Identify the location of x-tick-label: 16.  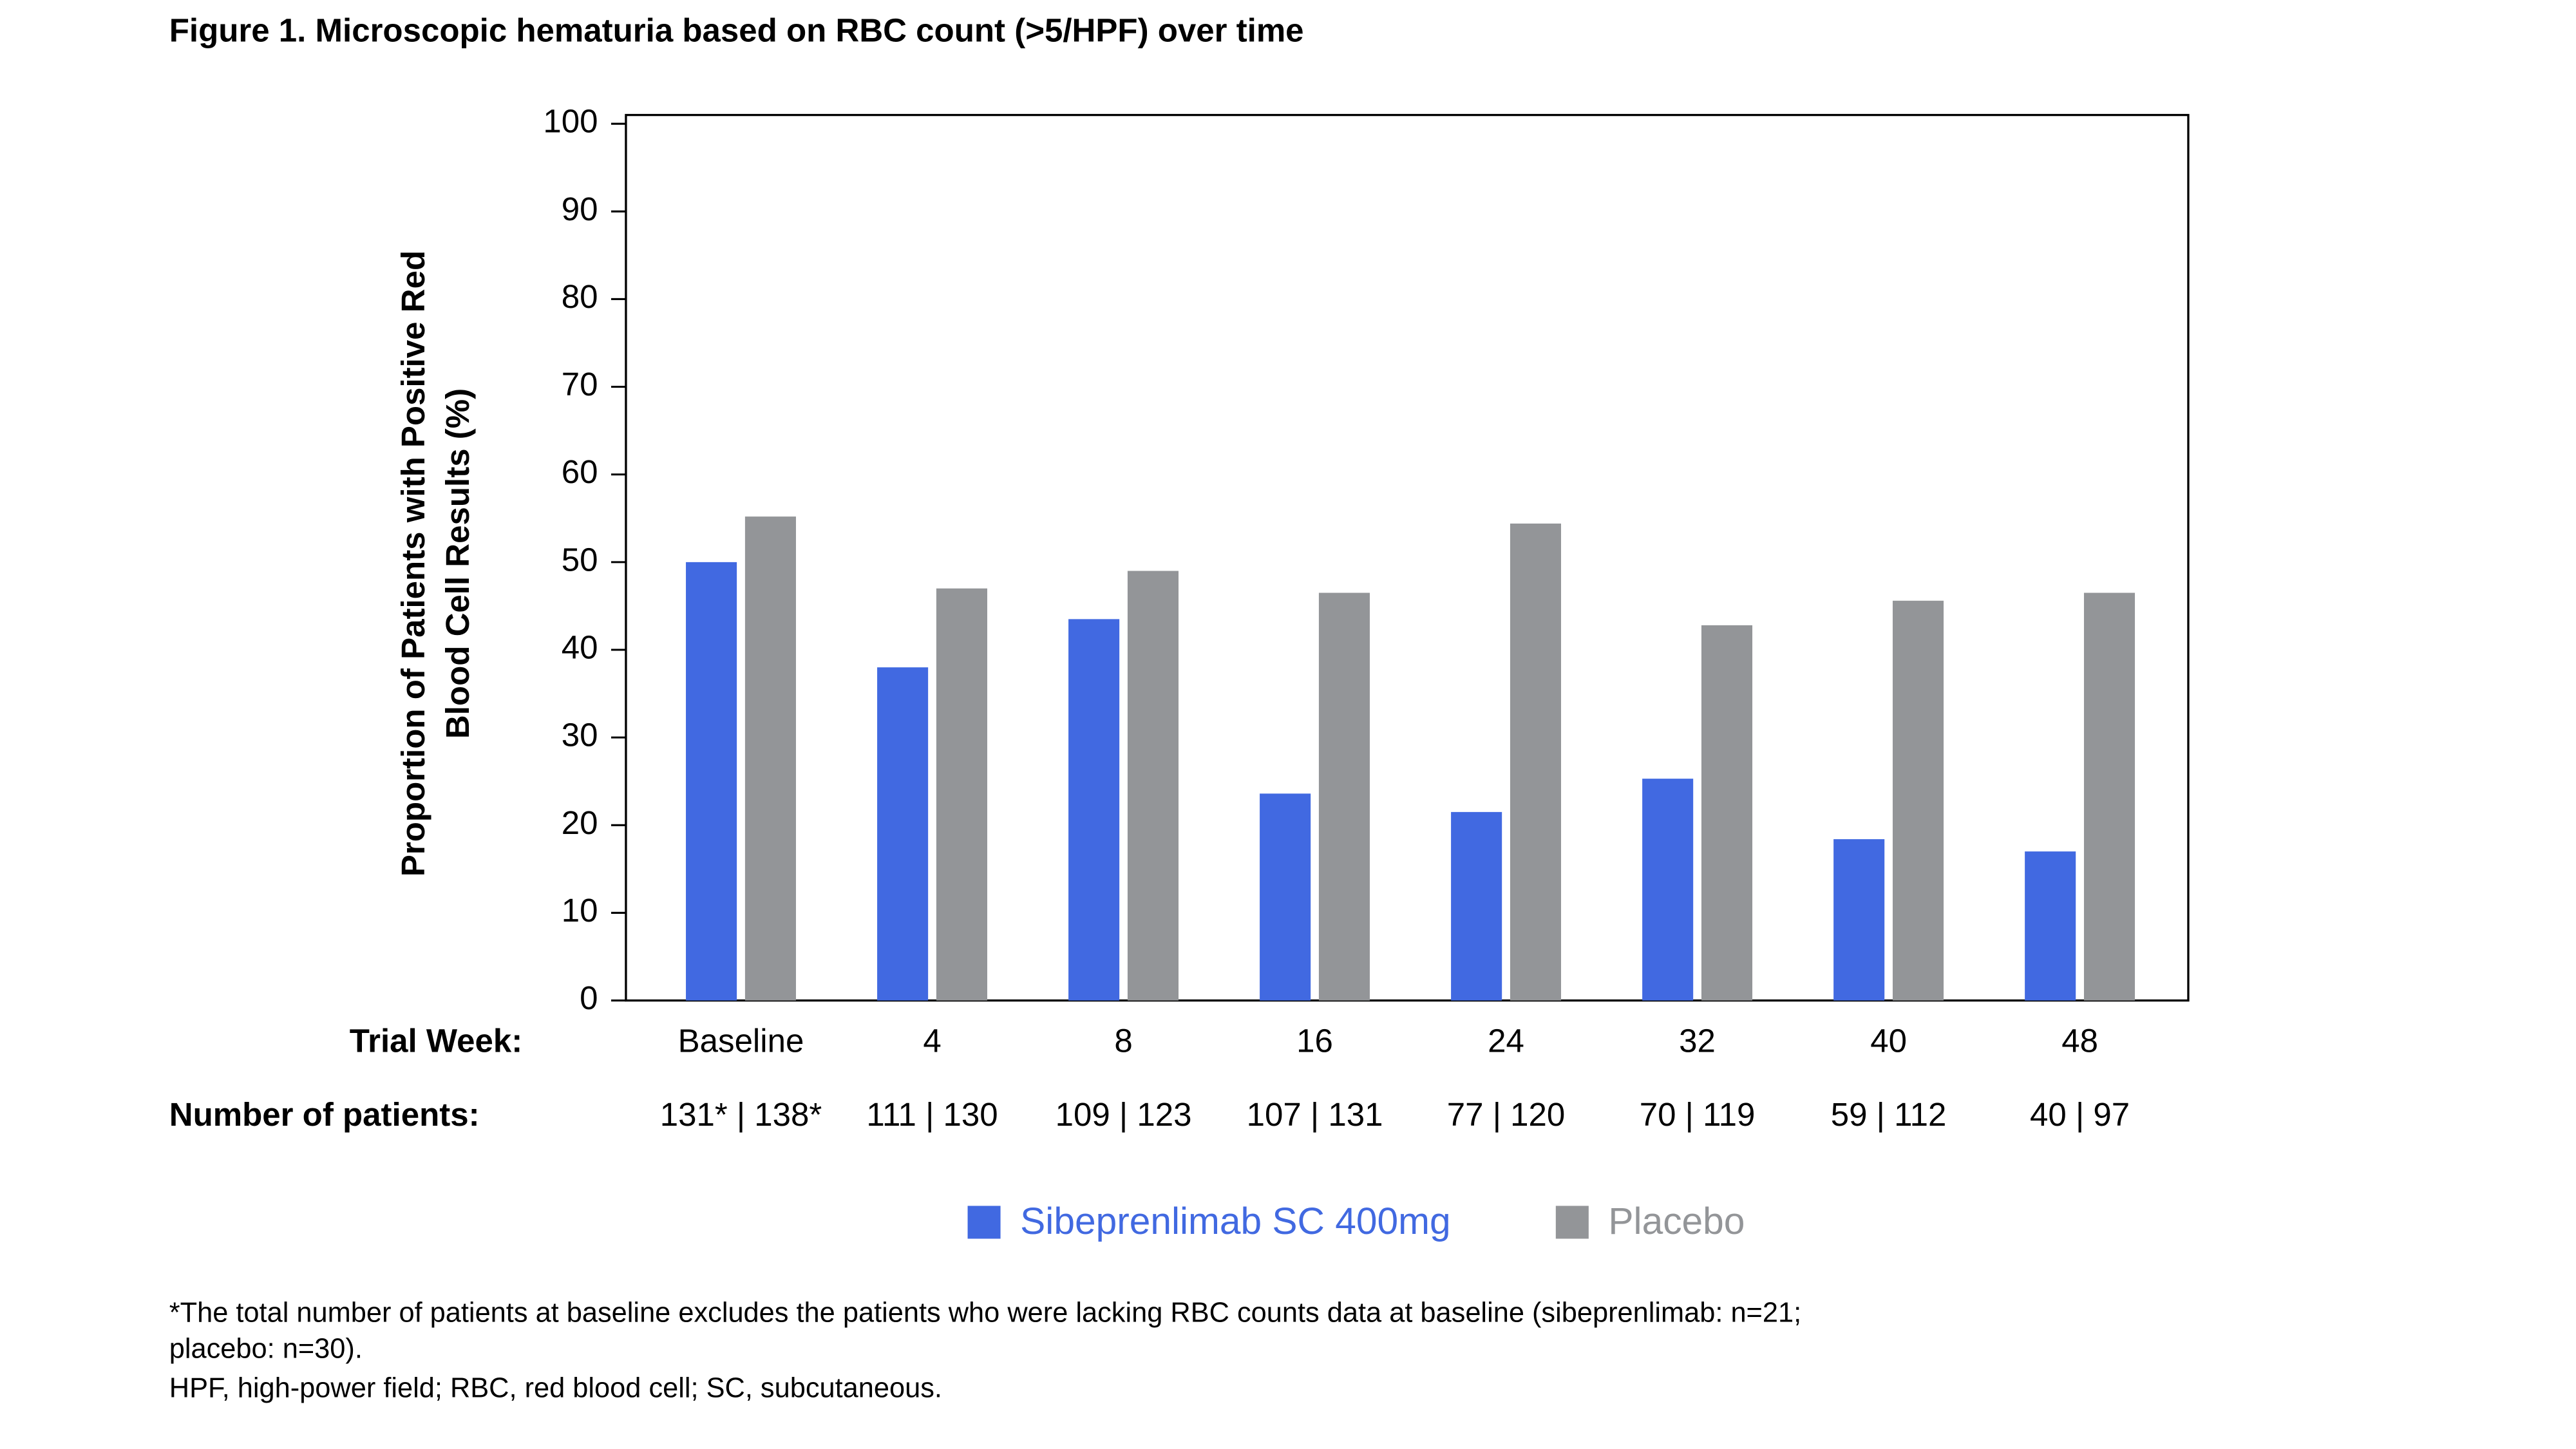
(1315, 1040).